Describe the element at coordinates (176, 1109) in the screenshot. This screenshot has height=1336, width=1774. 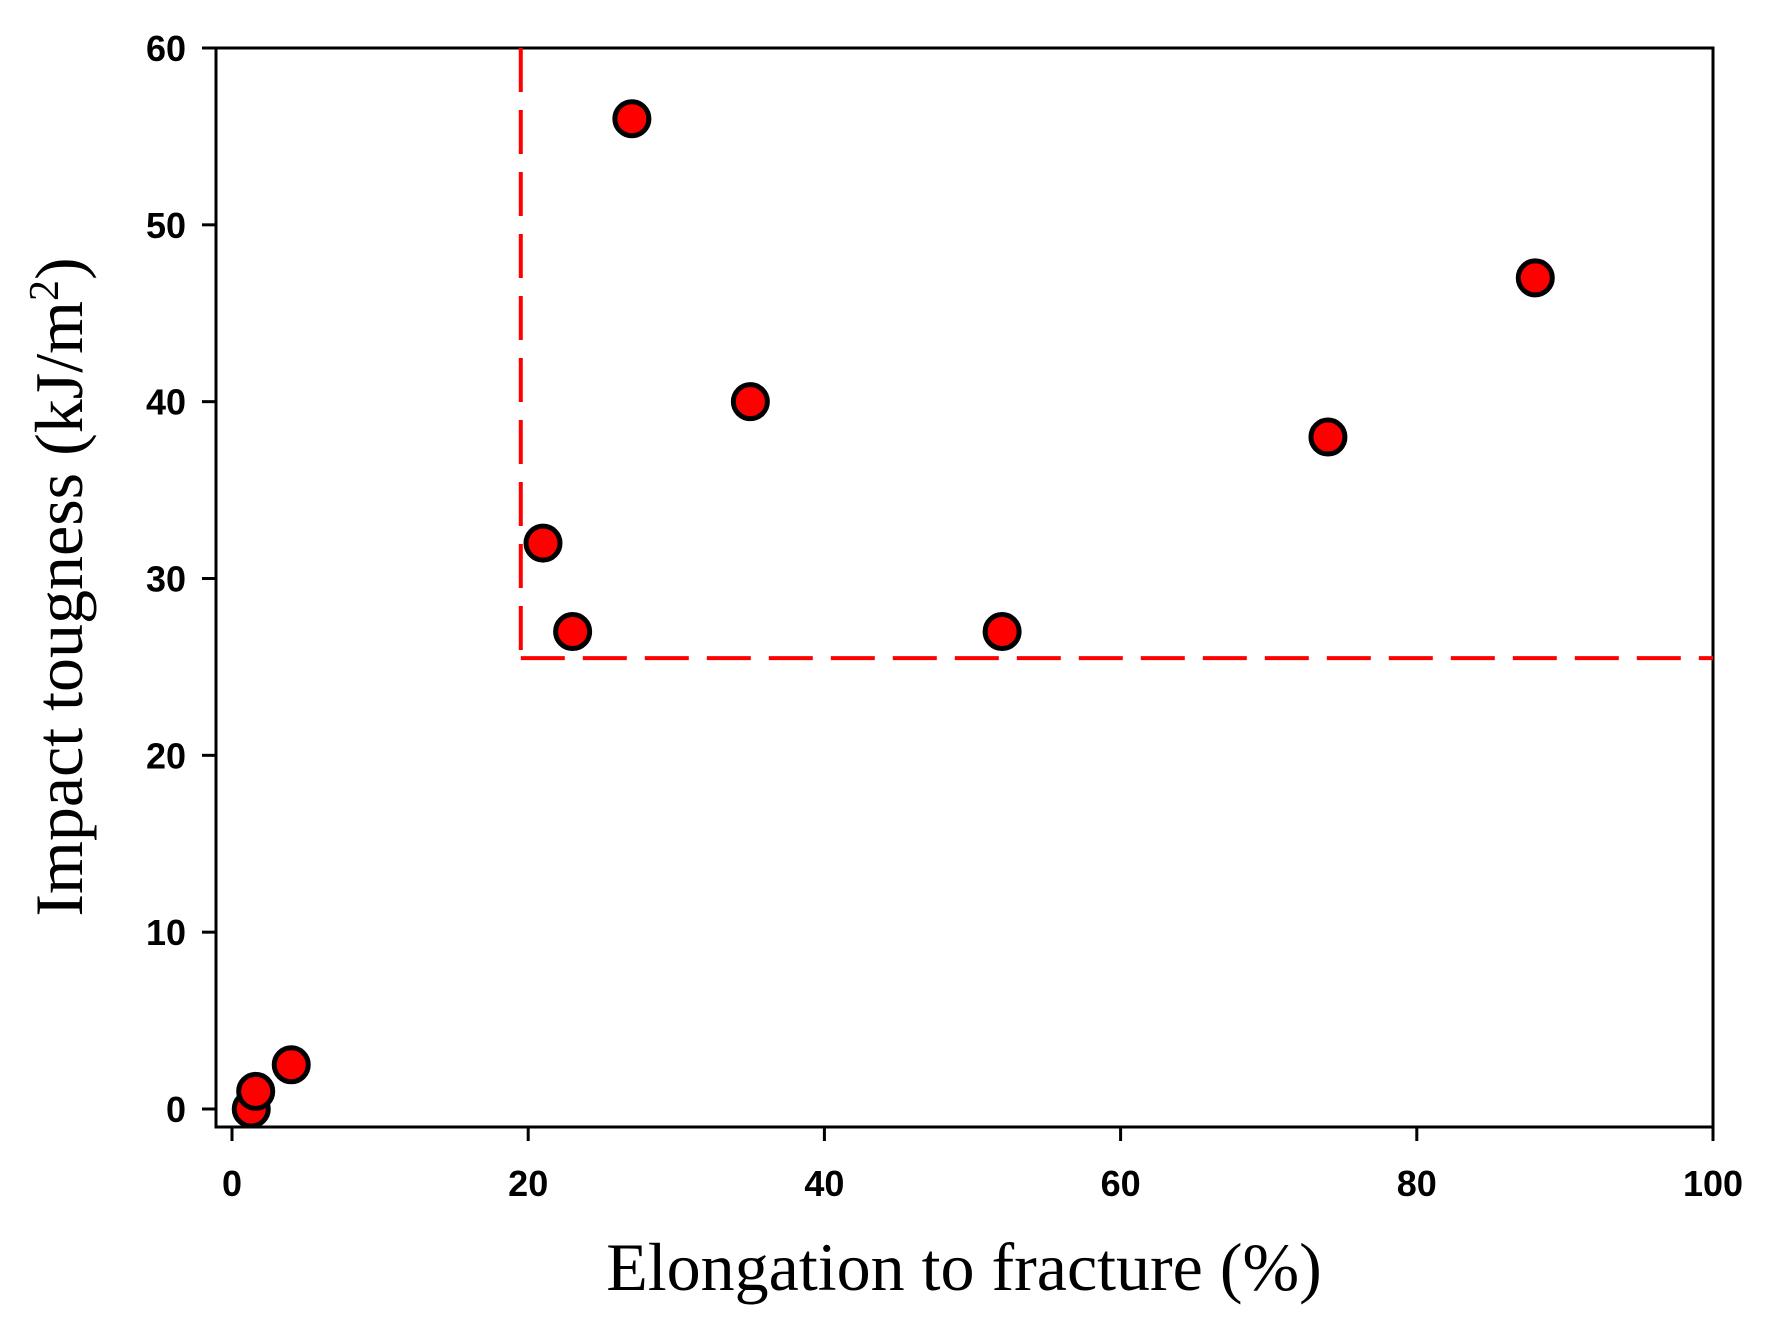
I see `y-tick-label: 0` at that location.